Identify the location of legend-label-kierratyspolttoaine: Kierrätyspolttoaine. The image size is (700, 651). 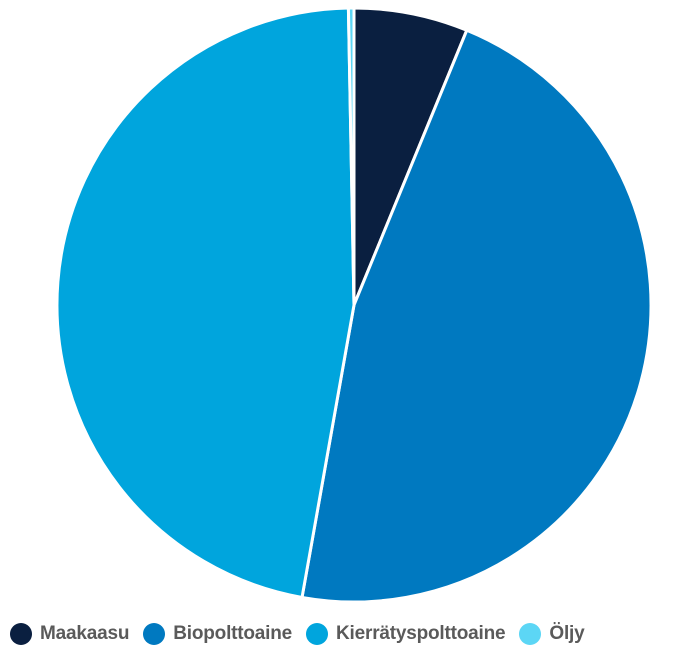
(421, 633).